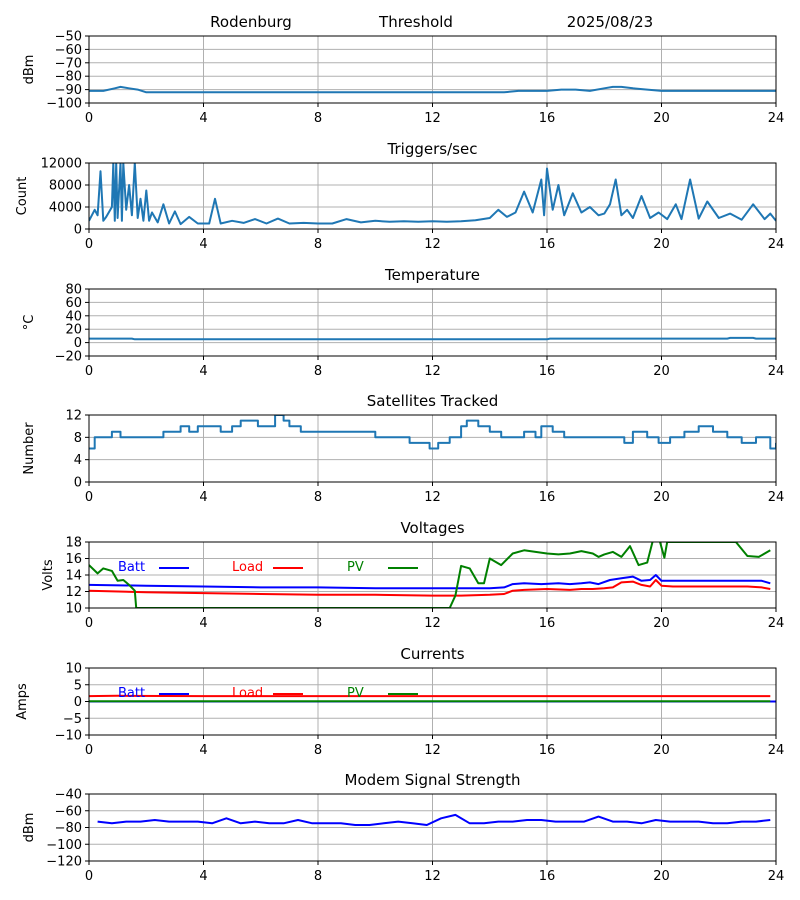 The width and height of the screenshot is (800, 900). Describe the element at coordinates (68, 37) in the screenshot. I see `y-tick-label: −50` at that location.